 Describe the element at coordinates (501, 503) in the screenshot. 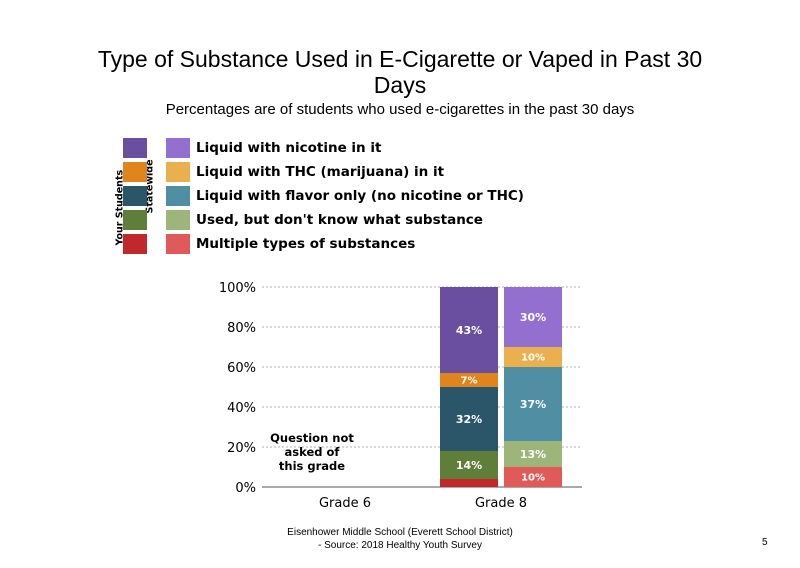

I see `x-tick-label: Grade 8` at that location.